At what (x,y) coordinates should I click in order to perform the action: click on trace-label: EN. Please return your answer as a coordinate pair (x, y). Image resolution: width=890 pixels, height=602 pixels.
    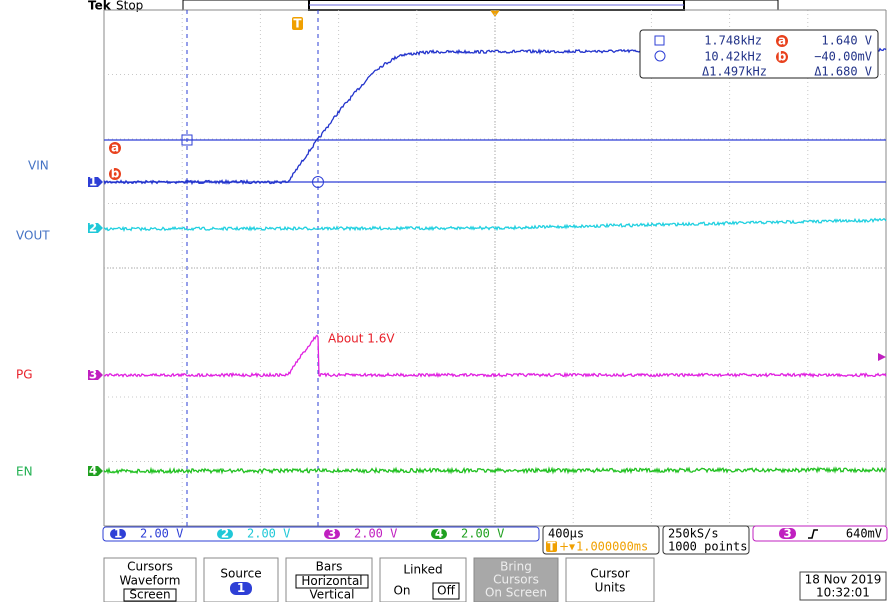
    Looking at the image, I should click on (24, 472).